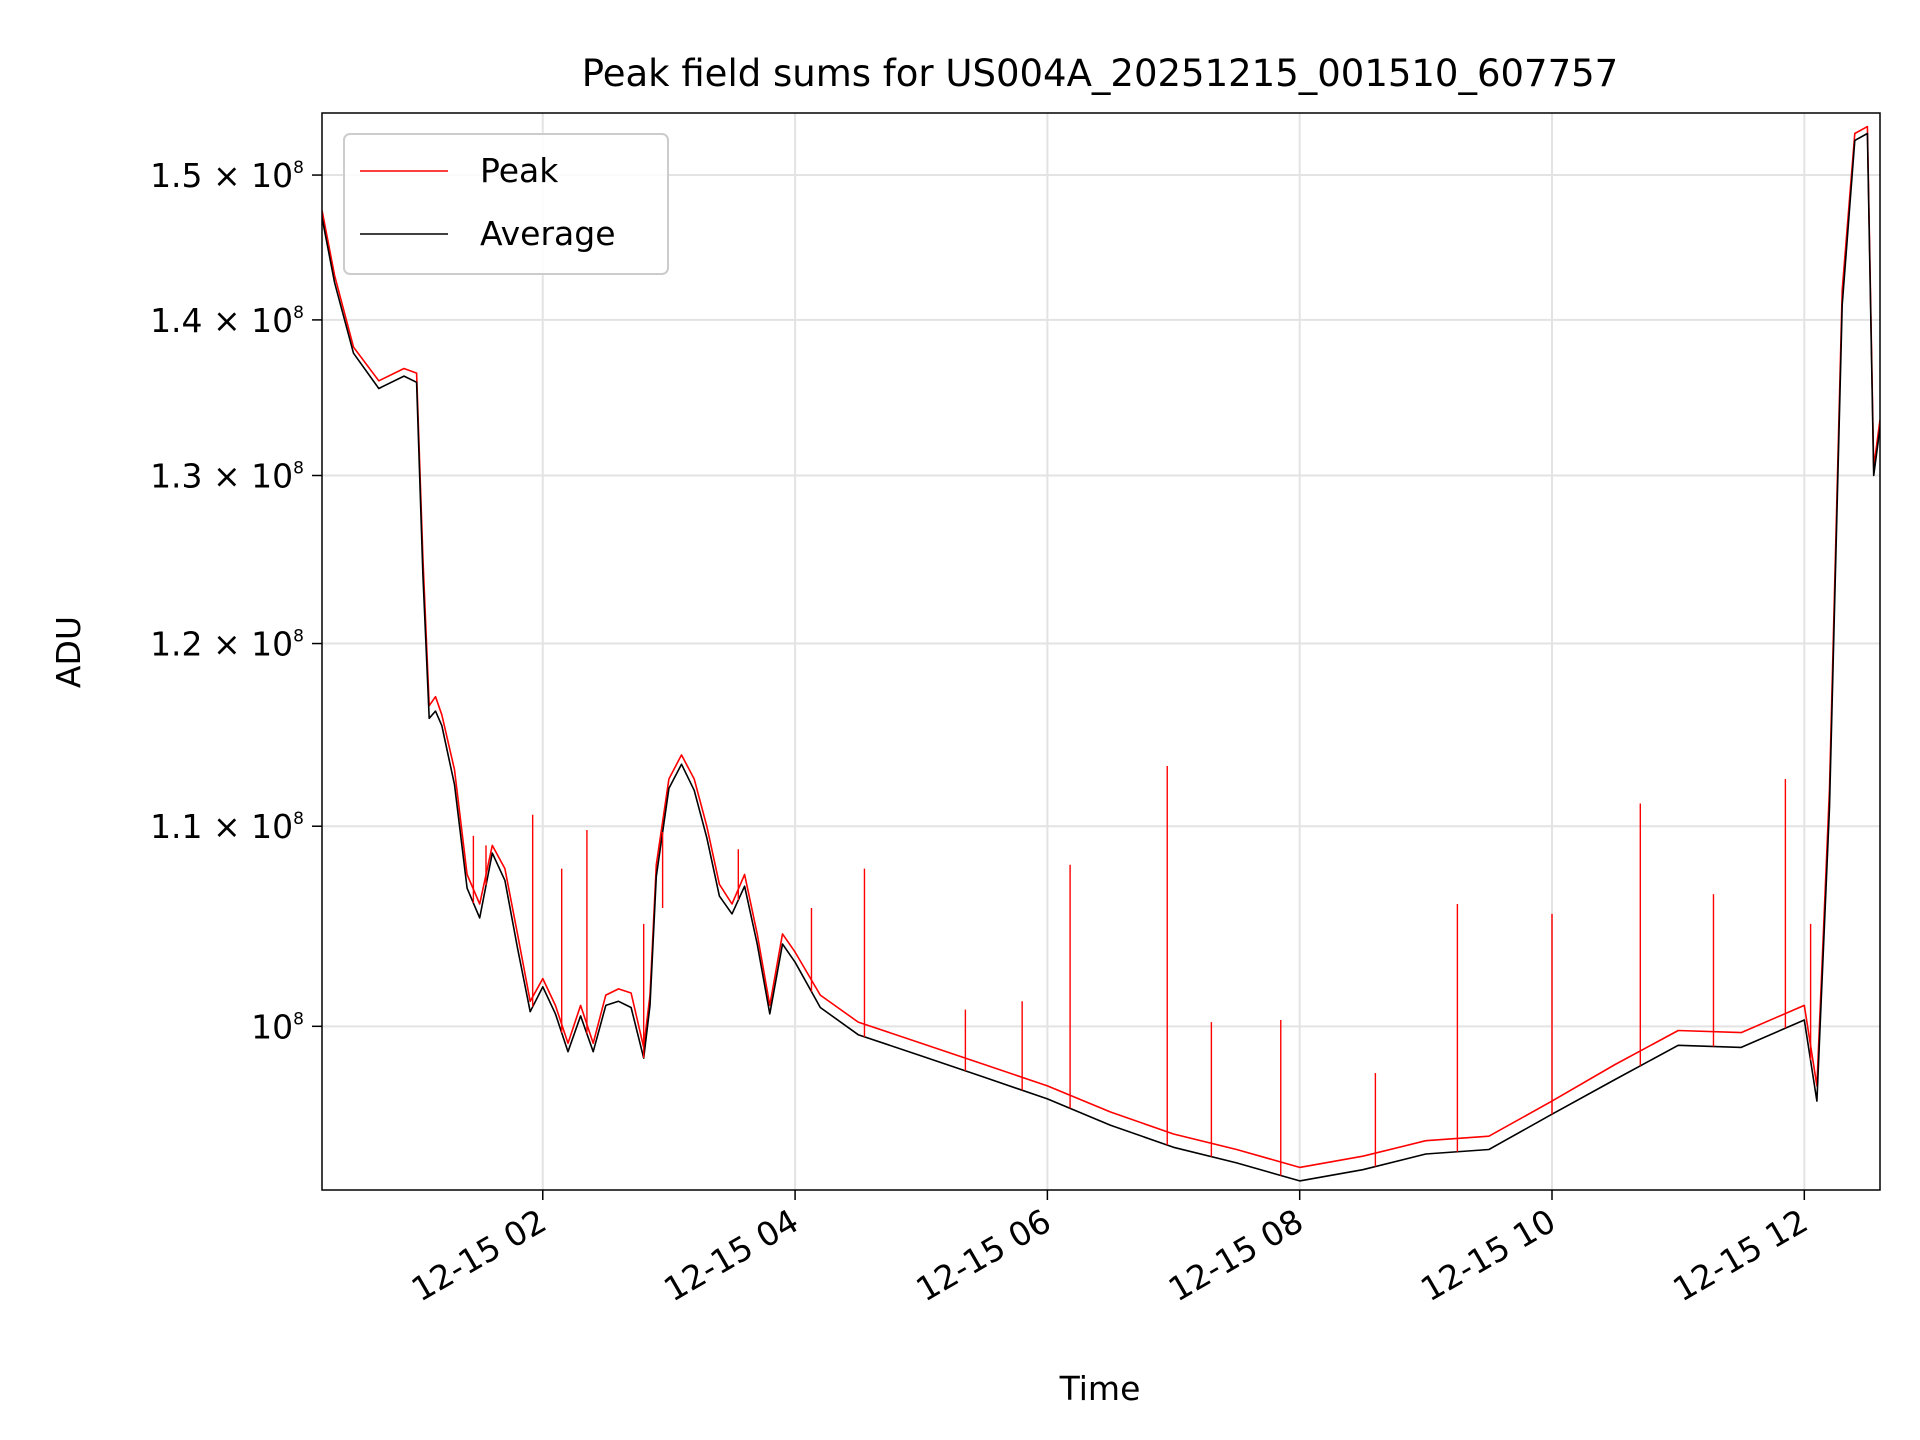 This screenshot has height=1440, width=1920. I want to click on legend-box, so click(506, 204).